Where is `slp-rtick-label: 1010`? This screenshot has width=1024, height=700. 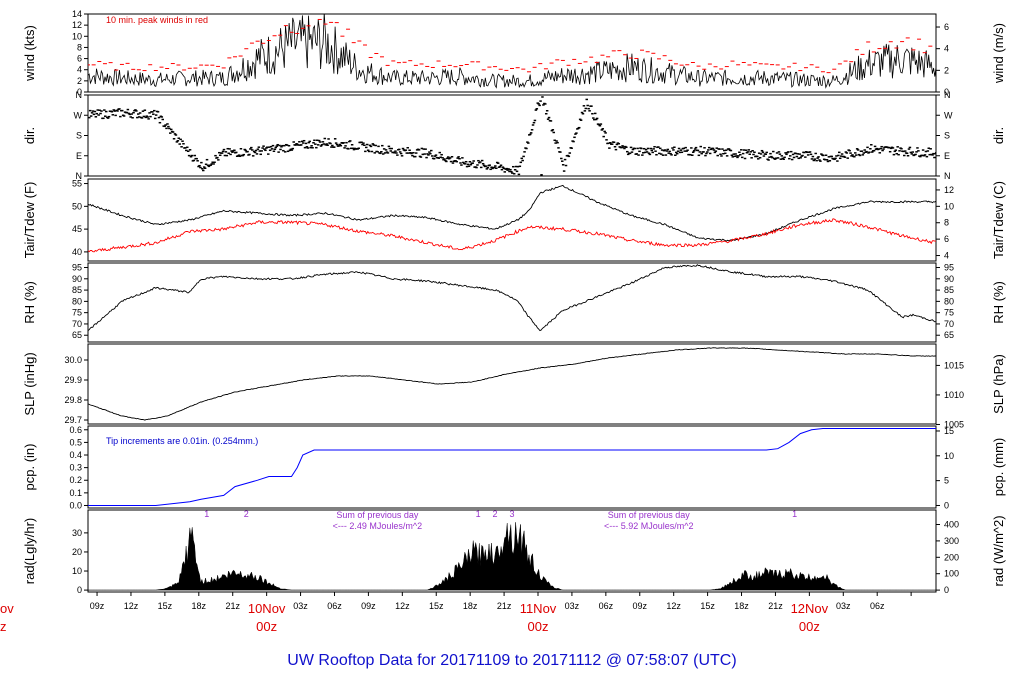
slp-rtick-label: 1010 is located at coordinates (954, 395).